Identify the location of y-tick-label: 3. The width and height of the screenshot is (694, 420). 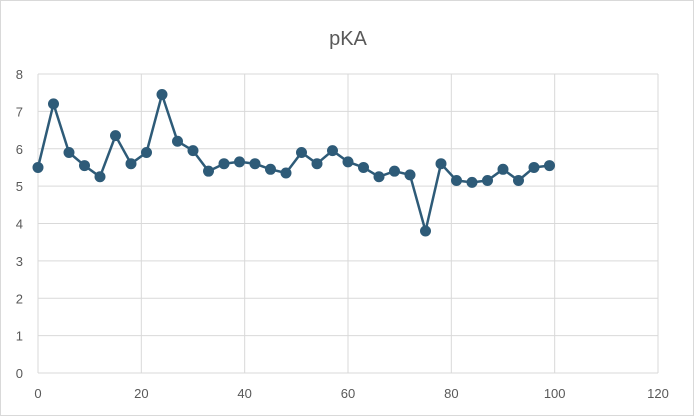
(19, 261).